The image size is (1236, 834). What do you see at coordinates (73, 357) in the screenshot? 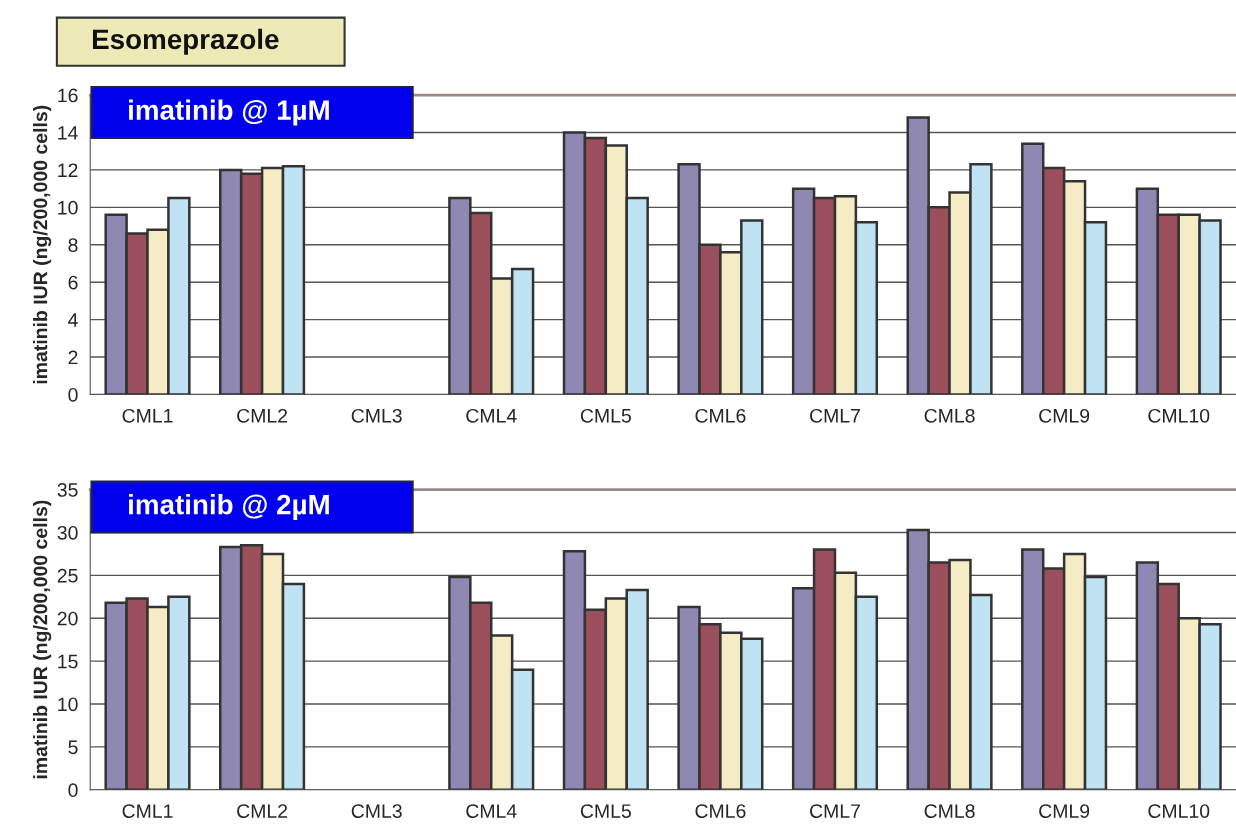
I see `y-tick-label: 2` at bounding box center [73, 357].